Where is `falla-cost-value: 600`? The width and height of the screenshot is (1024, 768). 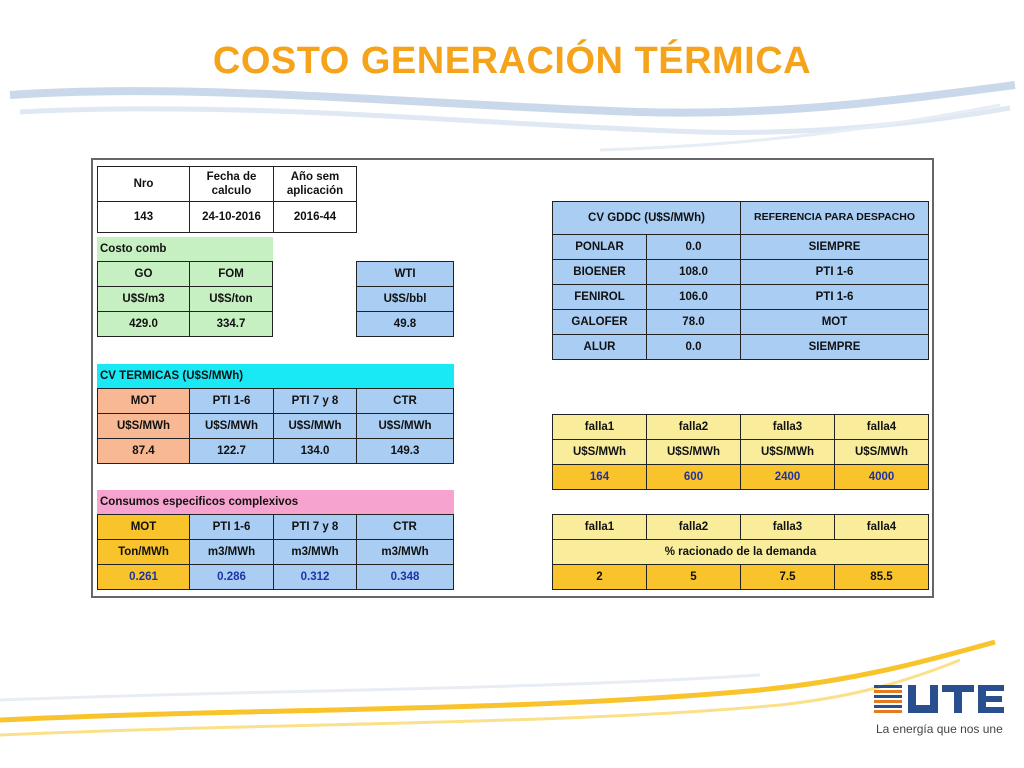 falla-cost-value: 600 is located at coordinates (693, 477).